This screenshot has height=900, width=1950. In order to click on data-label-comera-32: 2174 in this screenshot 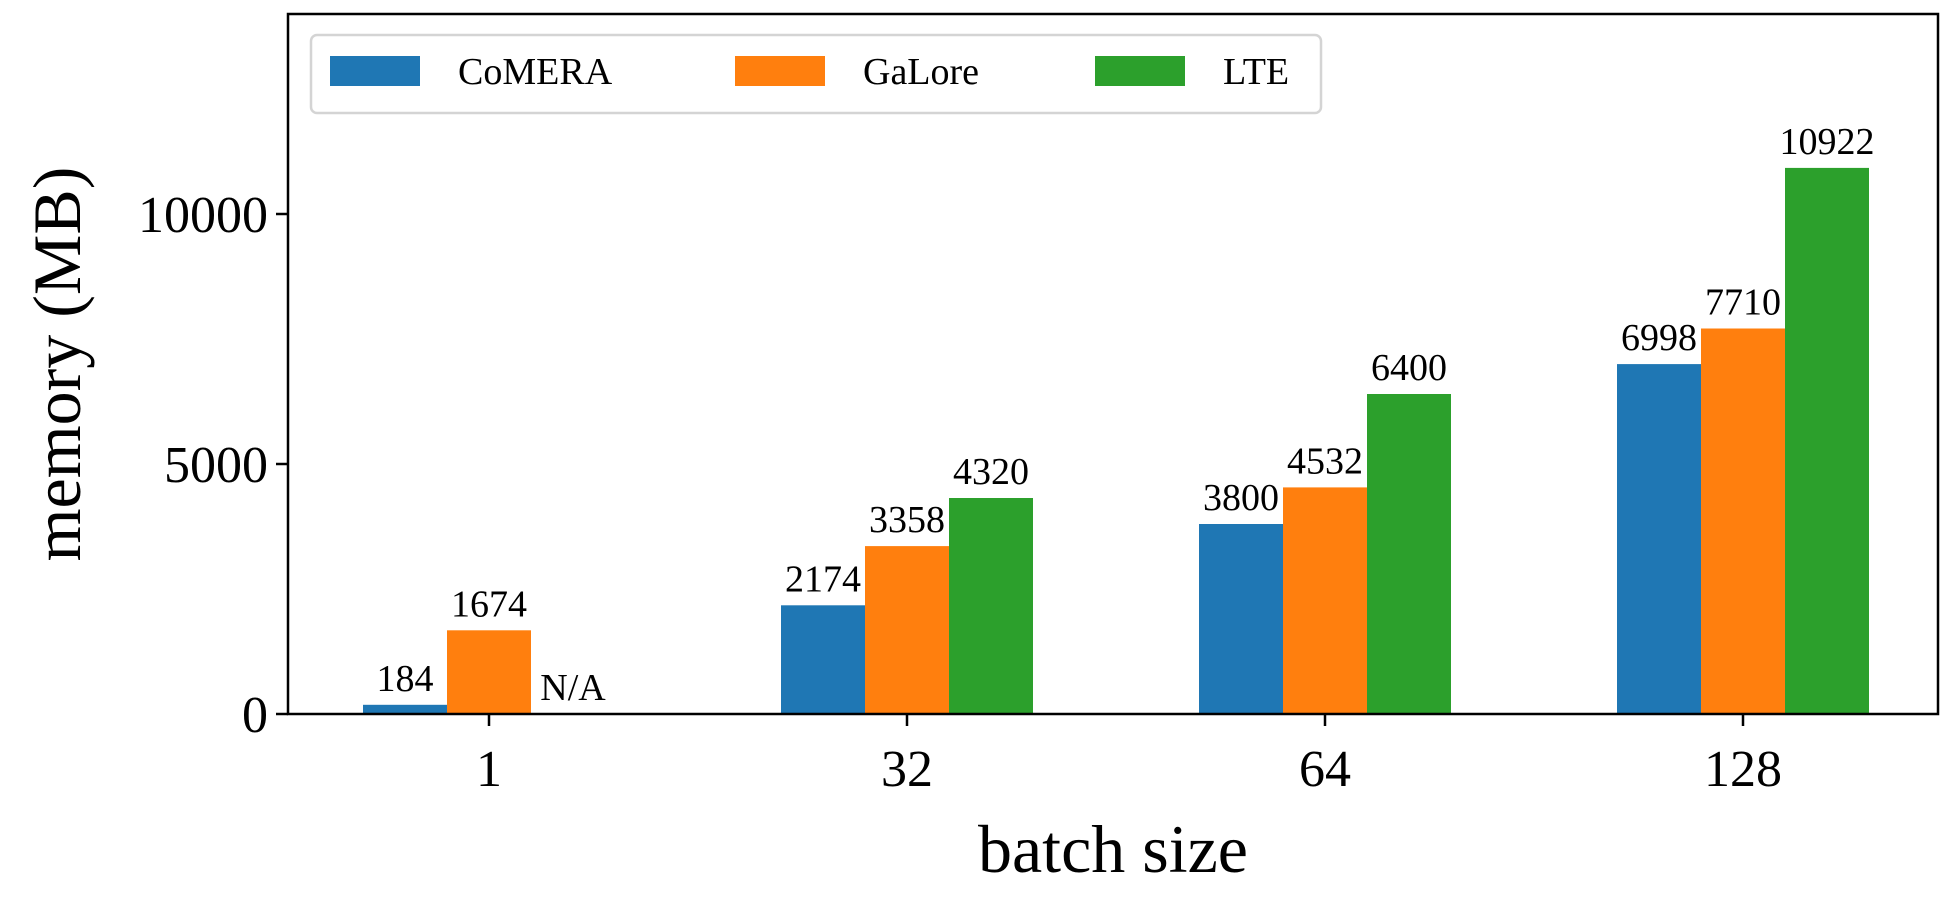, I will do `click(823, 579)`.